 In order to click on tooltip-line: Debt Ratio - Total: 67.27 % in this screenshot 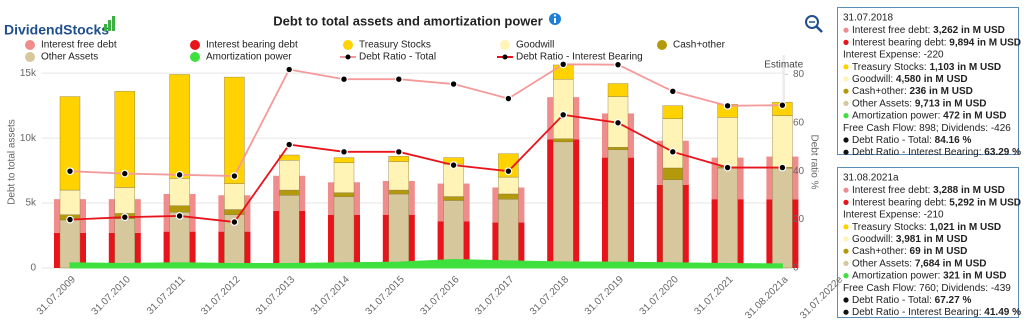, I will do `click(911, 300)`.